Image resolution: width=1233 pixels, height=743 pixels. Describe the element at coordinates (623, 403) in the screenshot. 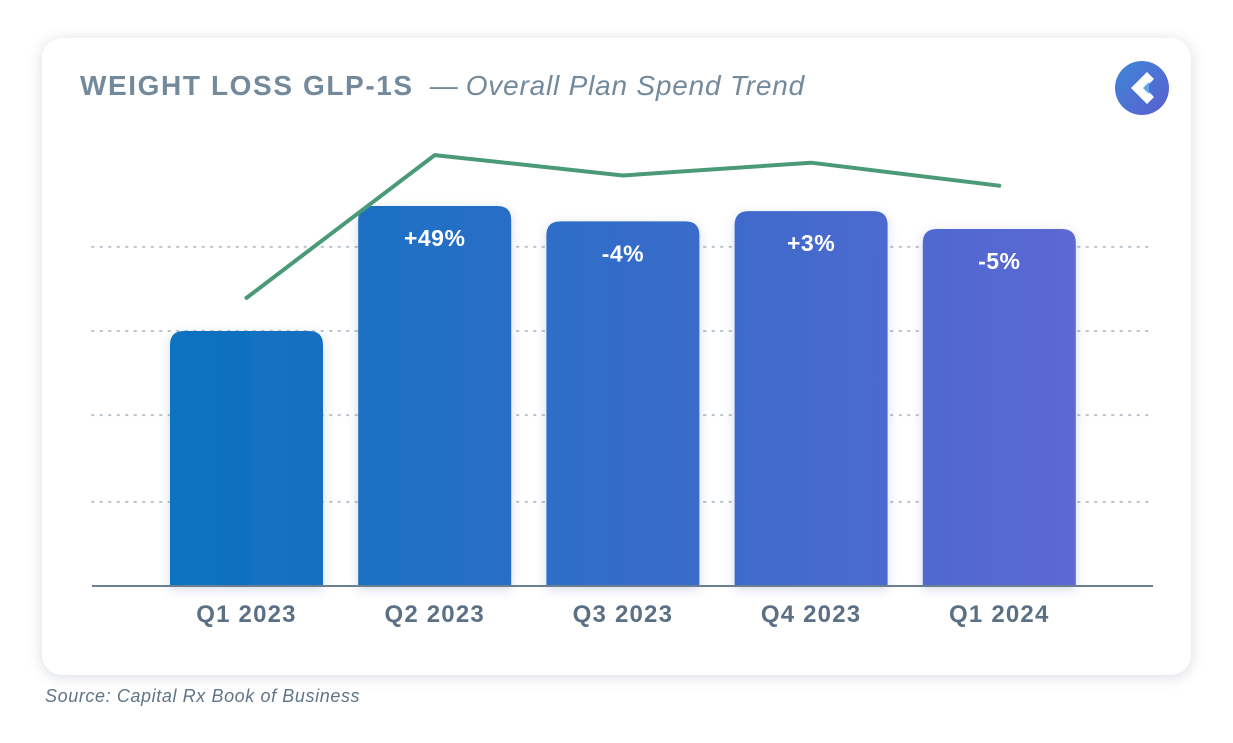

I see `bar-q3-2023` at that location.